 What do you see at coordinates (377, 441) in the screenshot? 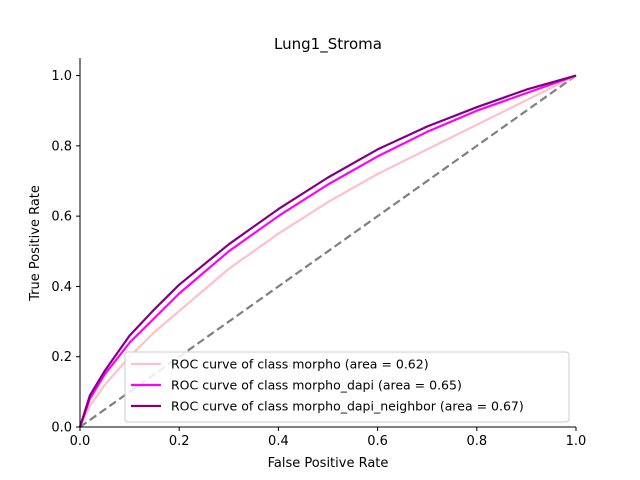
I see `x-tick-label: 0.6` at bounding box center [377, 441].